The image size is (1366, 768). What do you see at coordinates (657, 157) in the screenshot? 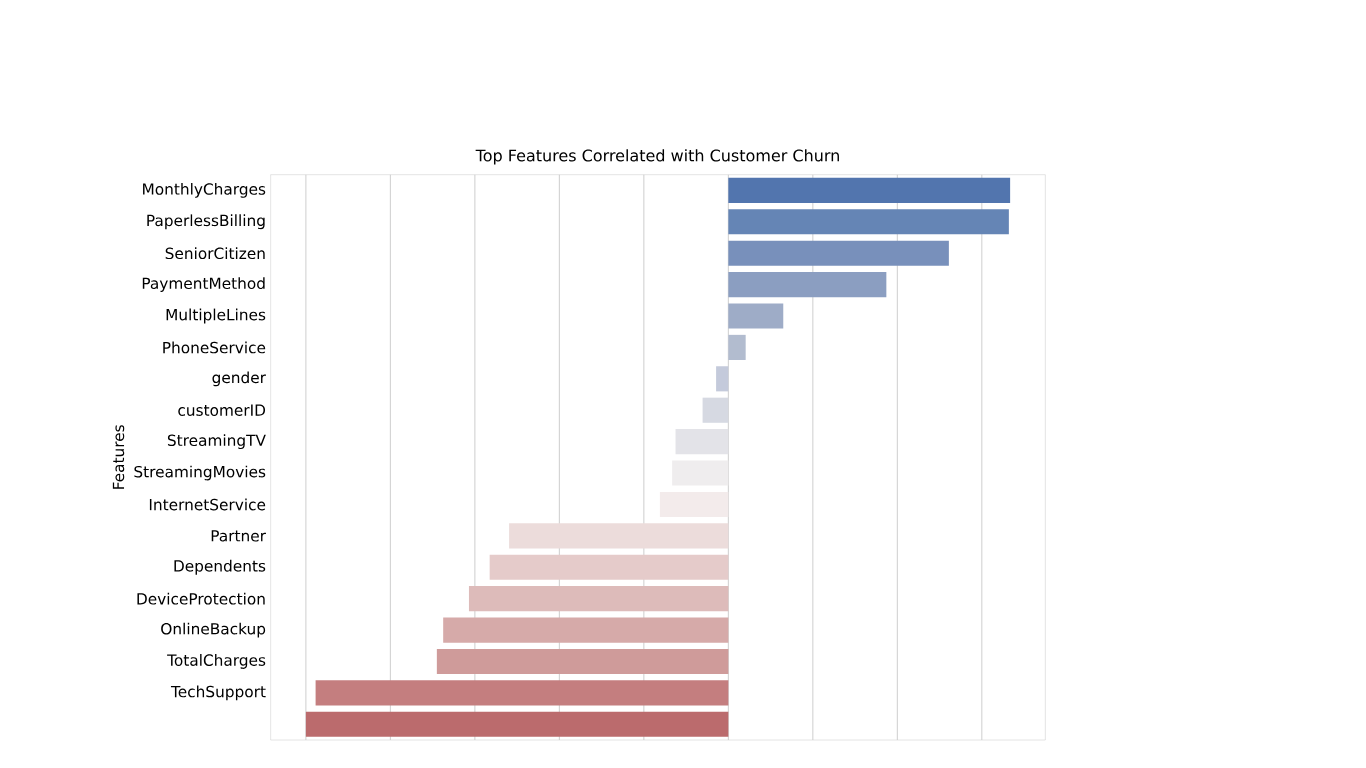
I see `chart-title: Top Features Correlated with Customer Churn` at bounding box center [657, 157].